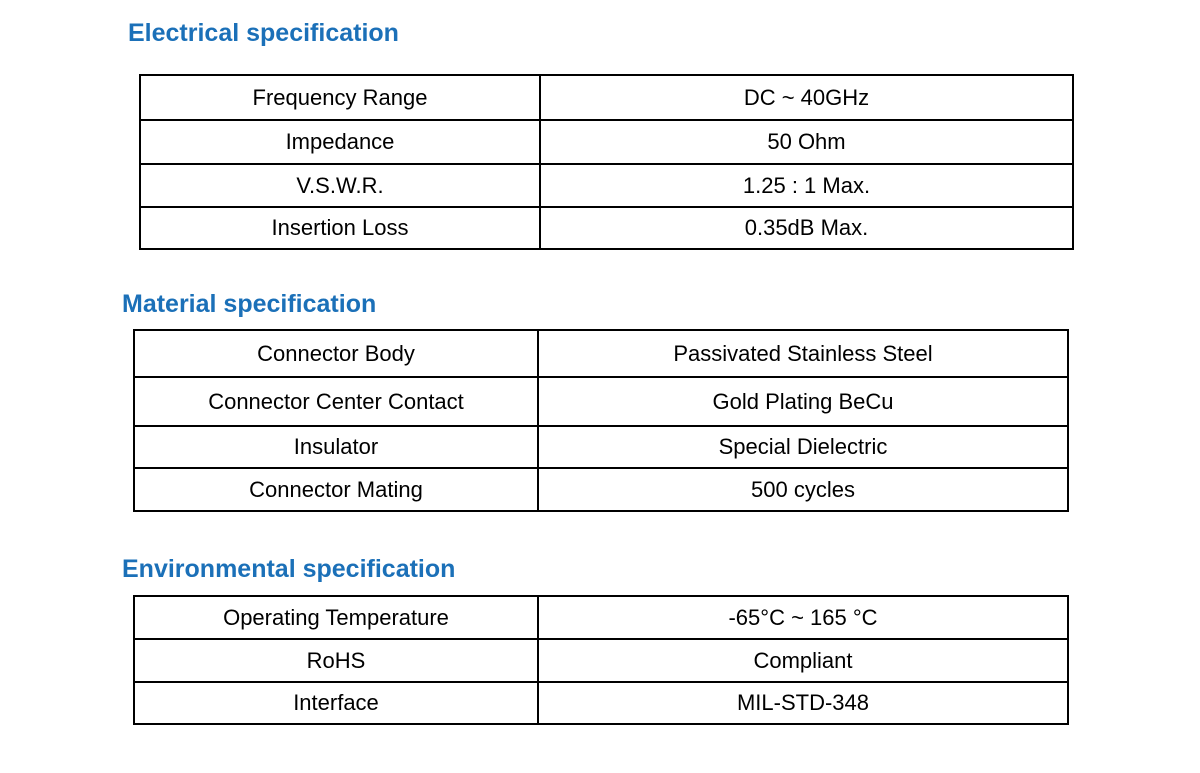  I want to click on spec-value: MIL-STD-348, so click(803, 703).